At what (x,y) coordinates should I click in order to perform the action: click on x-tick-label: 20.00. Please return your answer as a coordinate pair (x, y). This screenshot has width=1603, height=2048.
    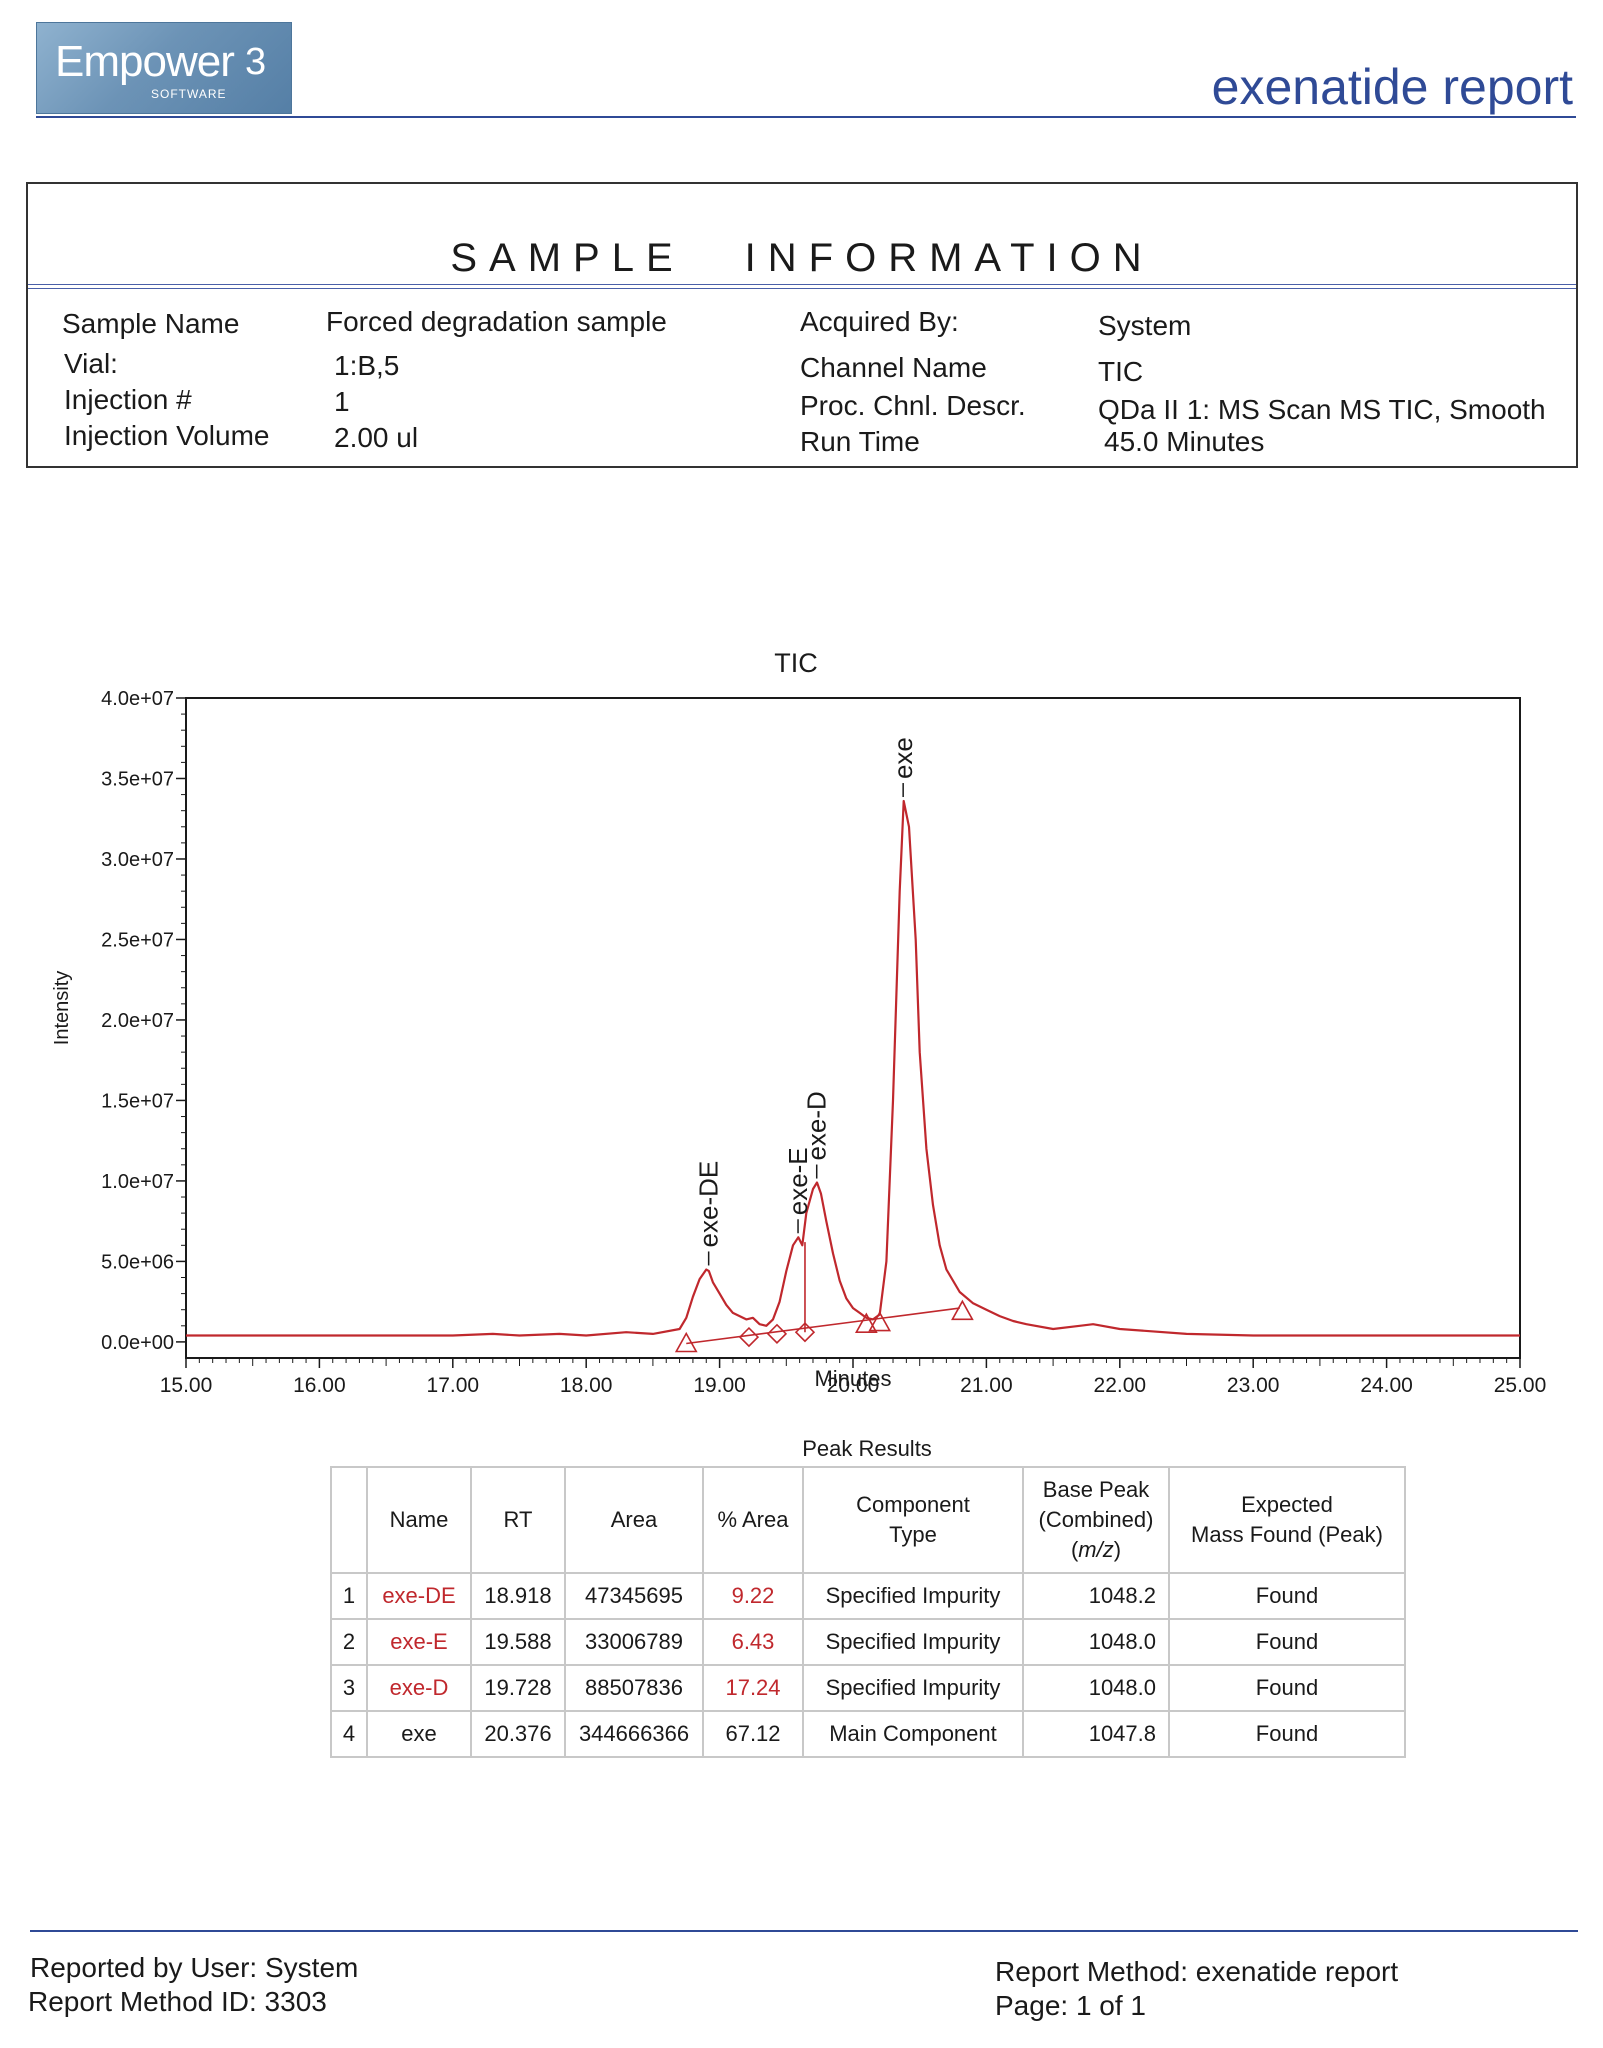
    Looking at the image, I should click on (853, 1385).